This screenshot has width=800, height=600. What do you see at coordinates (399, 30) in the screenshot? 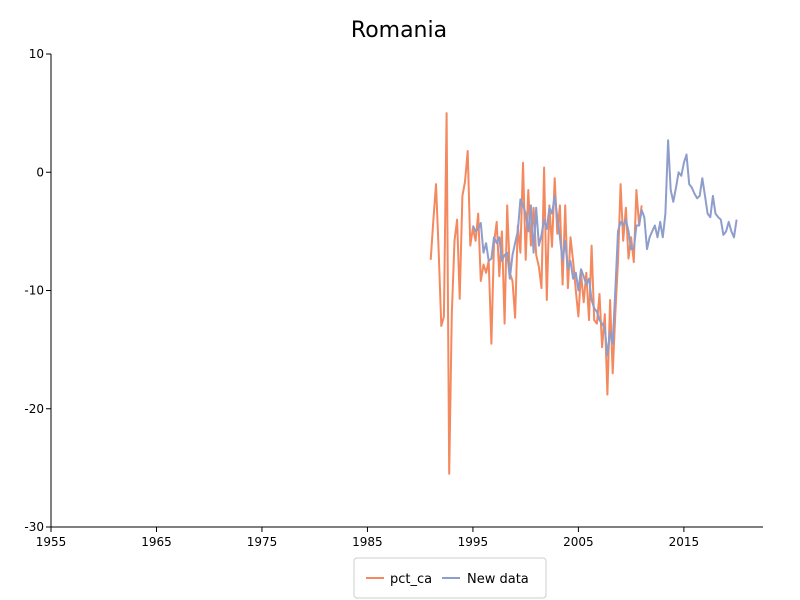
I see `chart-title: Romania` at bounding box center [399, 30].